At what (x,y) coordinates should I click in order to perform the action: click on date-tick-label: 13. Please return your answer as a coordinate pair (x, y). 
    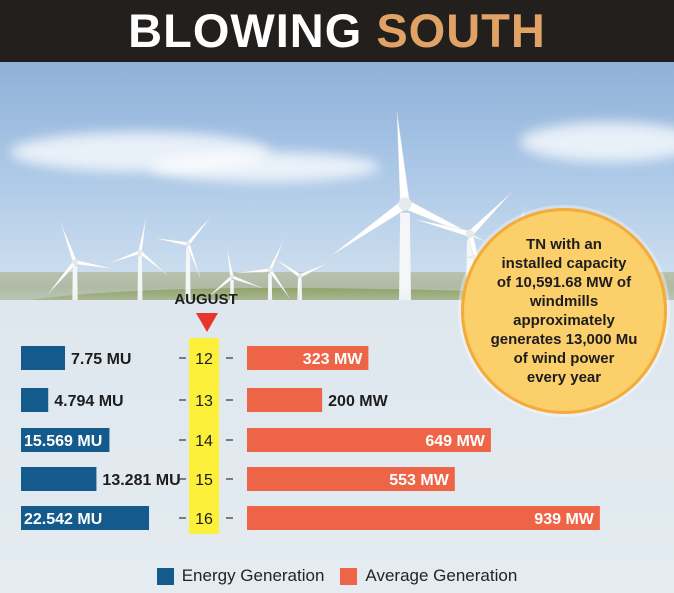
    Looking at the image, I should click on (204, 401).